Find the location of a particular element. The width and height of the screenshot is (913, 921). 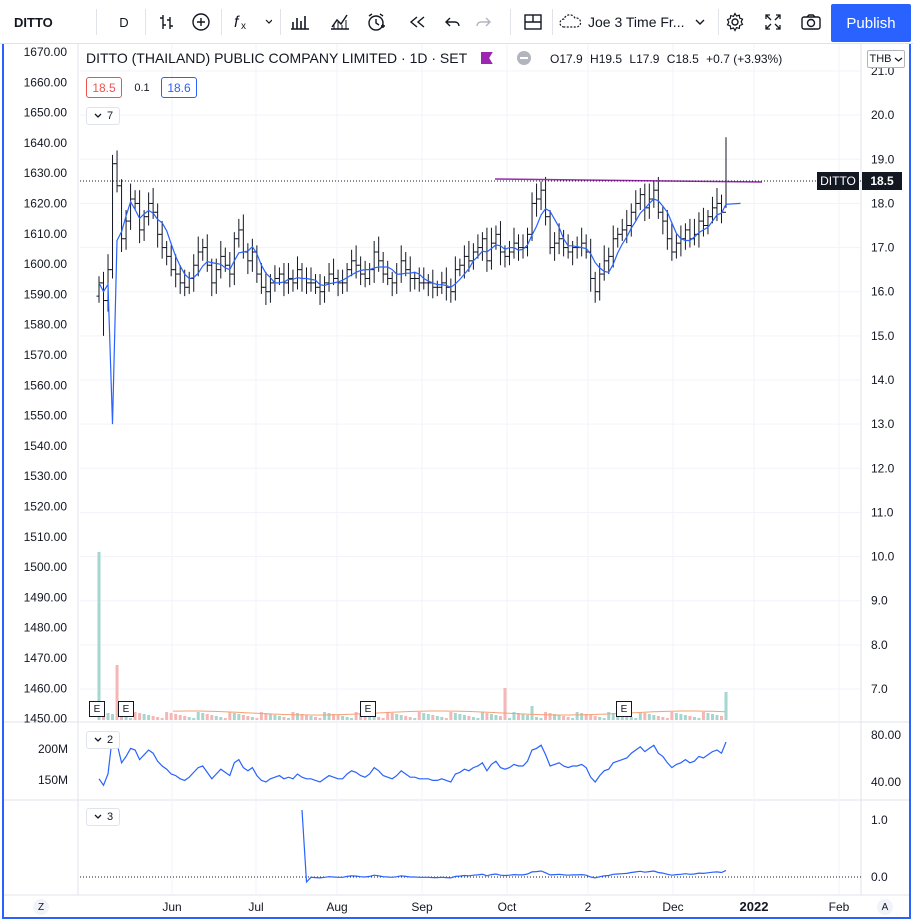

ohlc-bars is located at coordinates (412, 236).